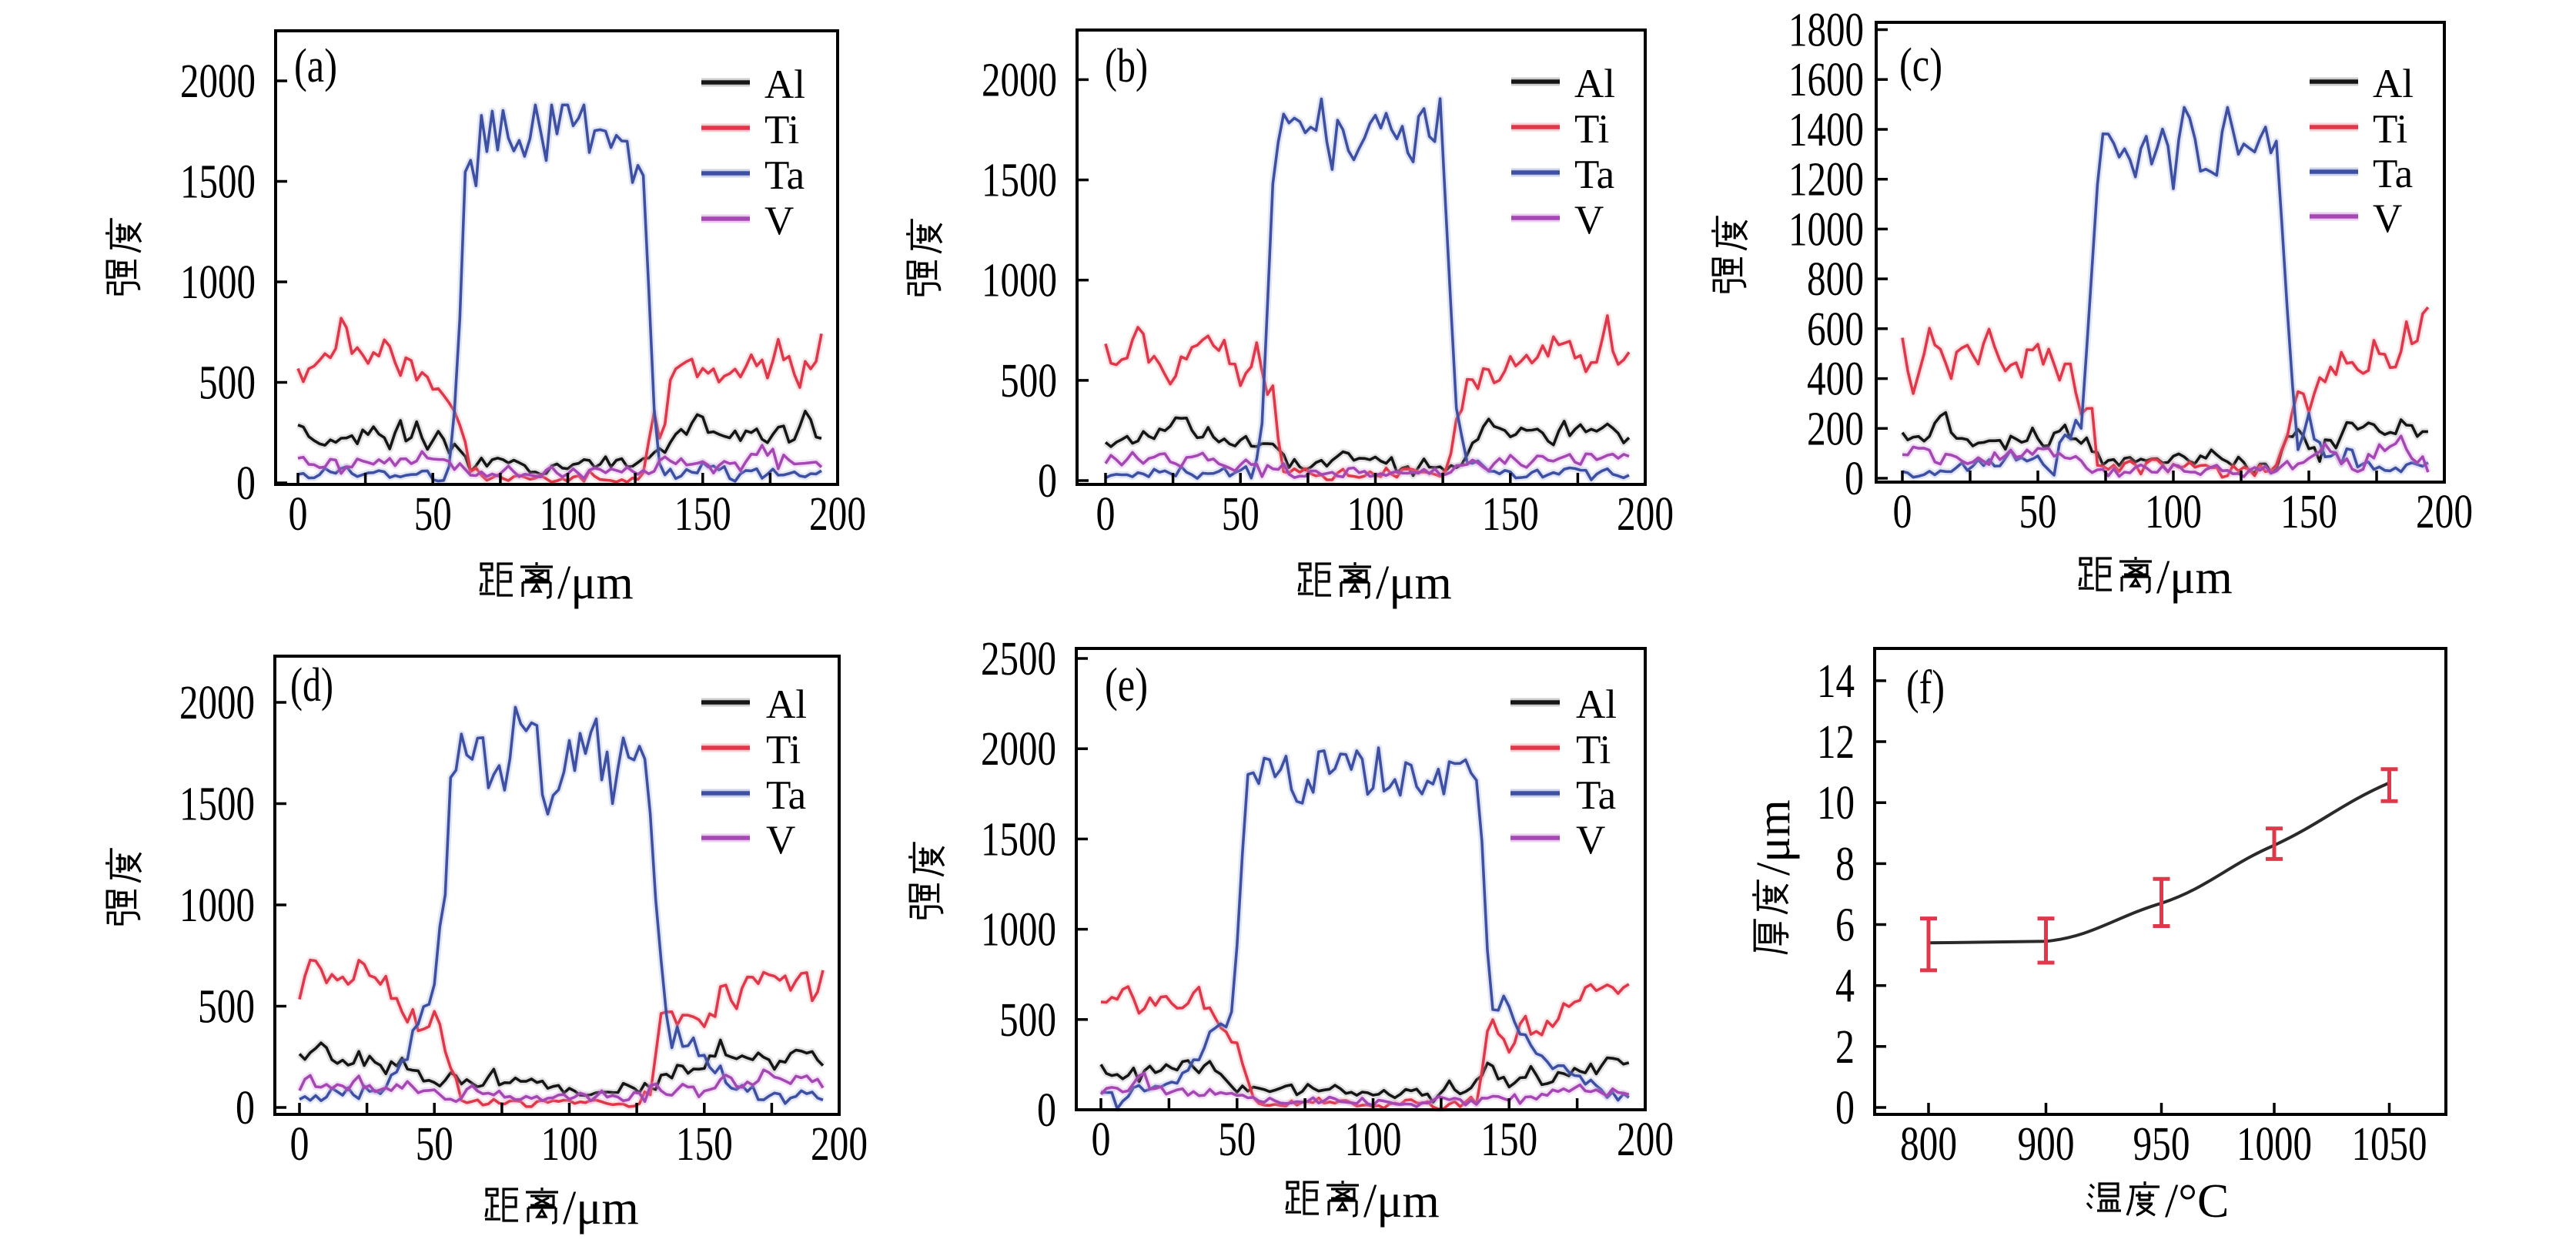 This screenshot has width=2576, height=1243. What do you see at coordinates (2197, 1201) in the screenshot?
I see `svg-text: /°C` at bounding box center [2197, 1201].